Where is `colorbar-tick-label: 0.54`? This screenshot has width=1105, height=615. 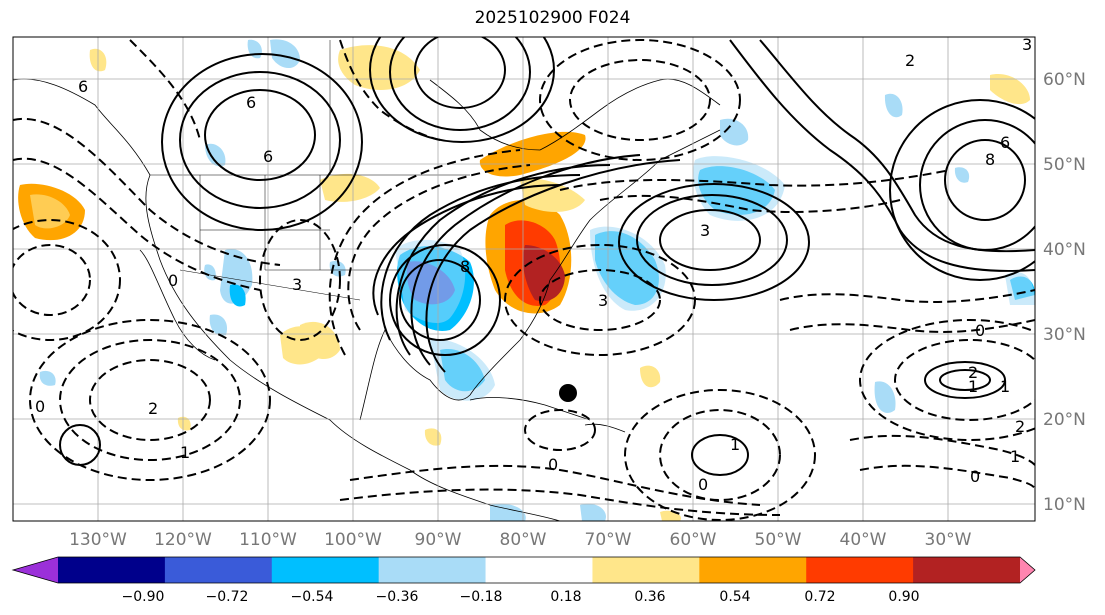
colorbar-tick-label: 0.54 is located at coordinates (734, 597).